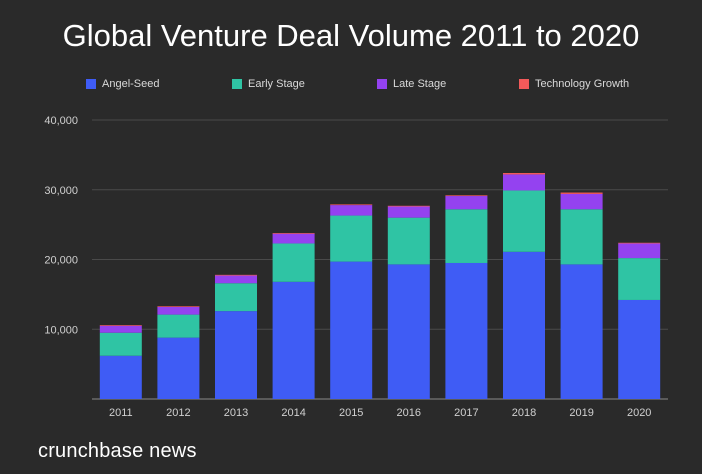 Image resolution: width=702 pixels, height=474 pixels. I want to click on chart-title: Global Venture Deal Volume 2011 to 2020, so click(351, 35).